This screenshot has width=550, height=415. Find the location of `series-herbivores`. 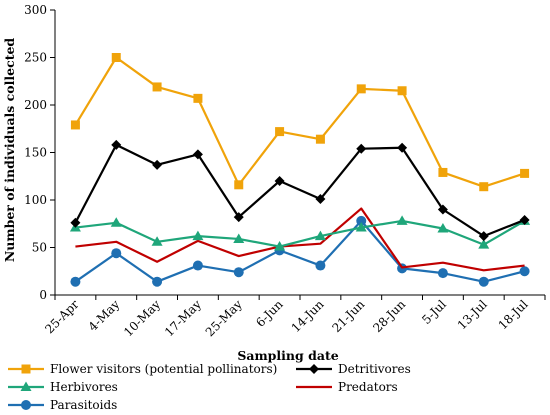

series-herbivores is located at coordinates (300, 233).